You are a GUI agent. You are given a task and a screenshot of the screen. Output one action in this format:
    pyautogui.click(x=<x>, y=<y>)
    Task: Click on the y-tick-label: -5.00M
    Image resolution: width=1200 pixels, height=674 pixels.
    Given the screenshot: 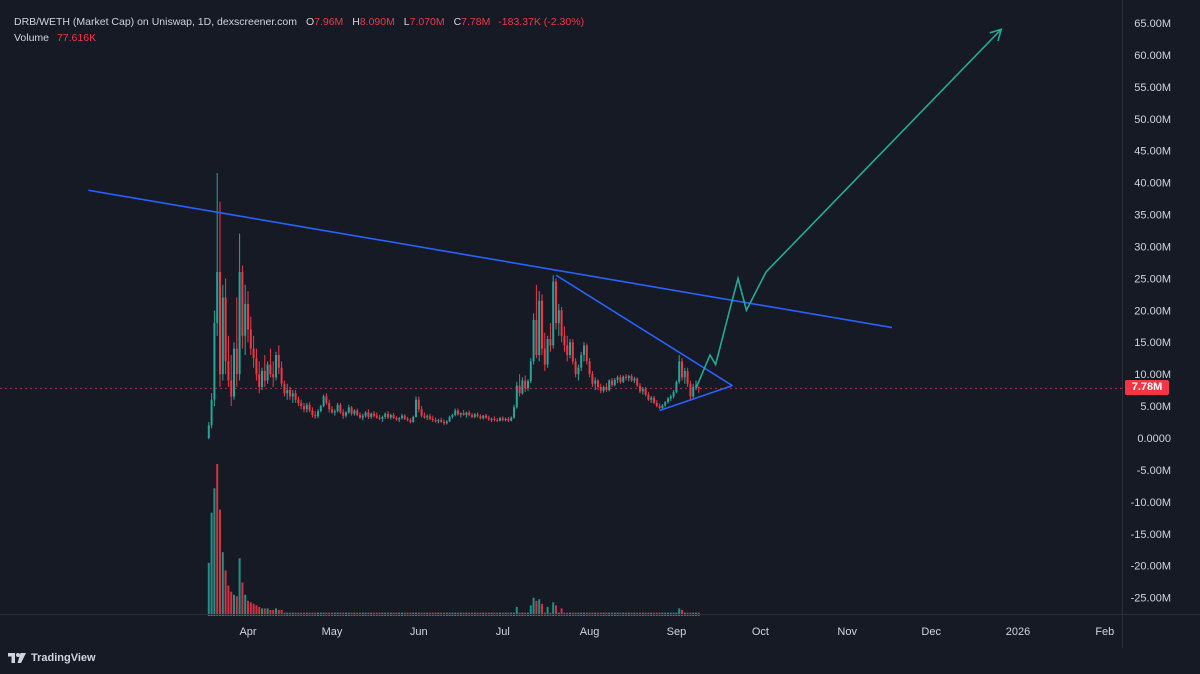 What is the action you would take?
    pyautogui.click(x=1154, y=471)
    